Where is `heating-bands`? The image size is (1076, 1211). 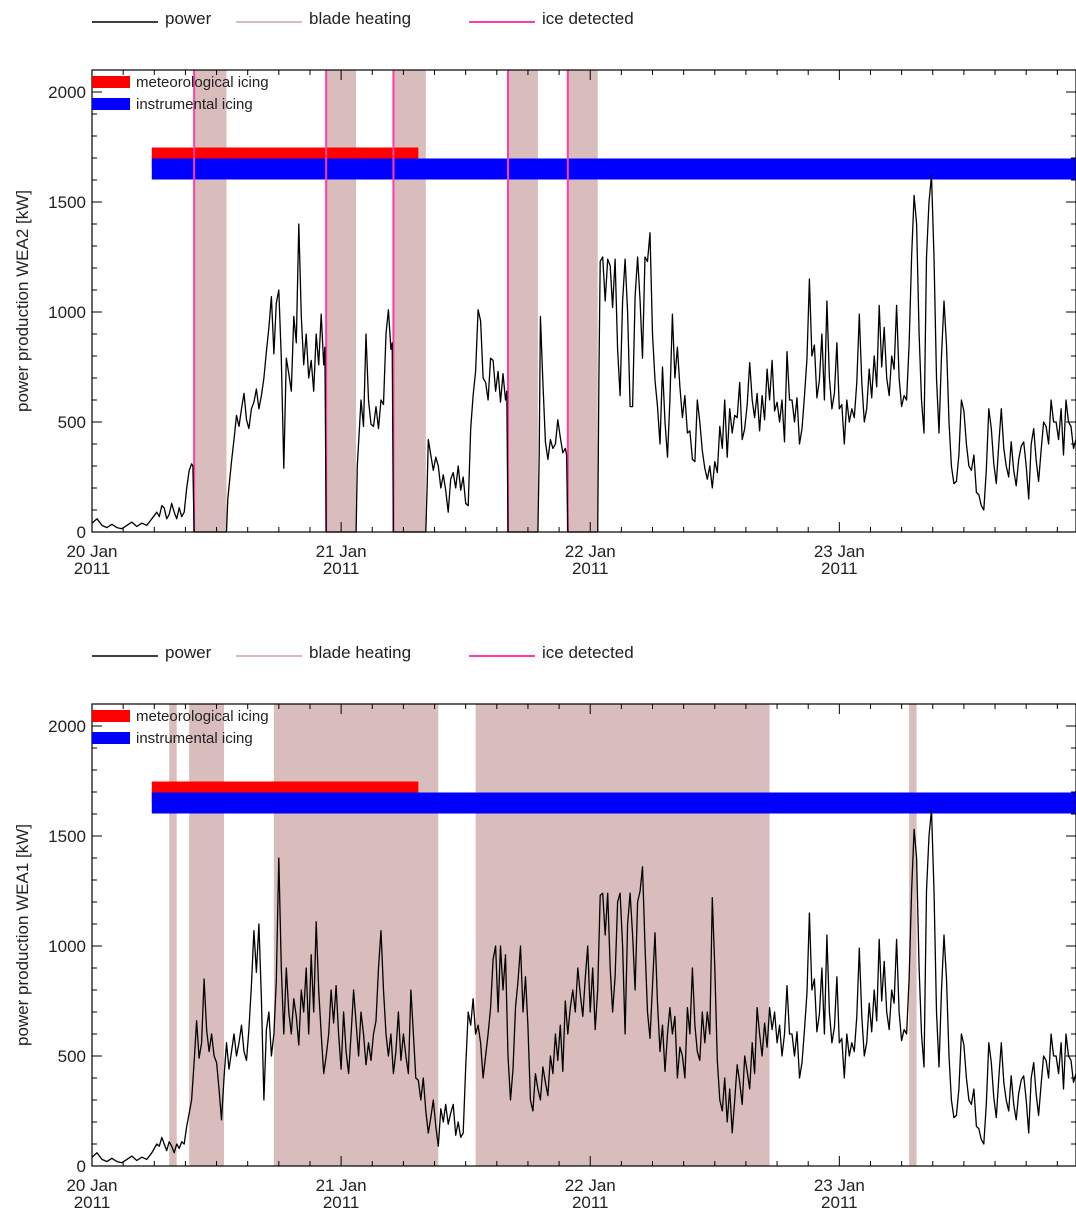 heating-bands is located at coordinates (396, 301).